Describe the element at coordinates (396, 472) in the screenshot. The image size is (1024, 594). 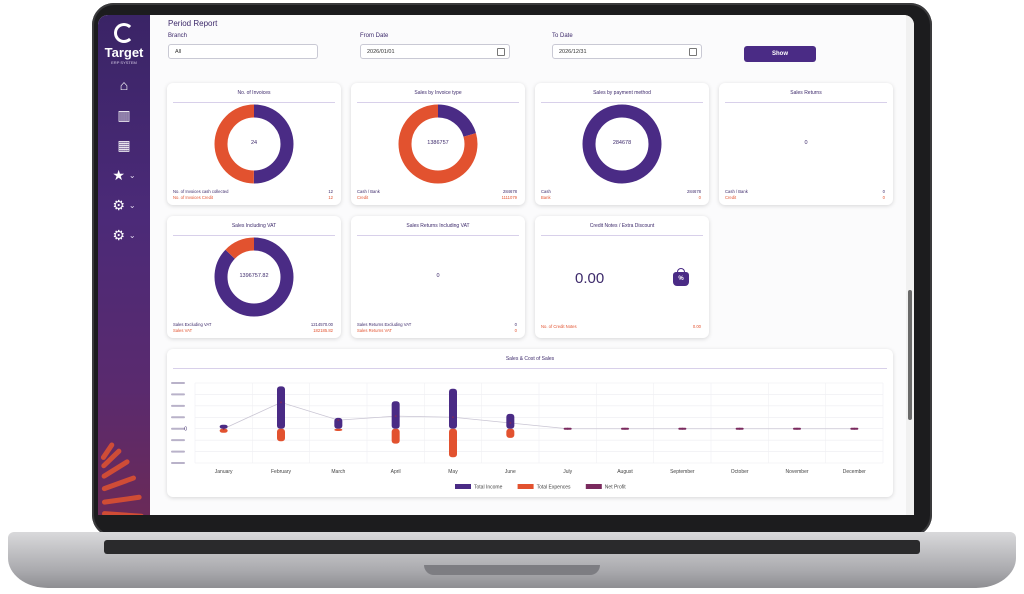
I see `x-tick-label: April` at that location.